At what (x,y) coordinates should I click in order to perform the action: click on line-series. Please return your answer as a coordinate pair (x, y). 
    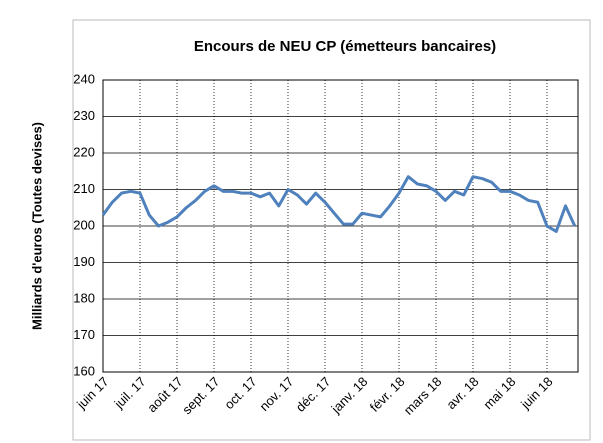
    Looking at the image, I should click on (339, 204).